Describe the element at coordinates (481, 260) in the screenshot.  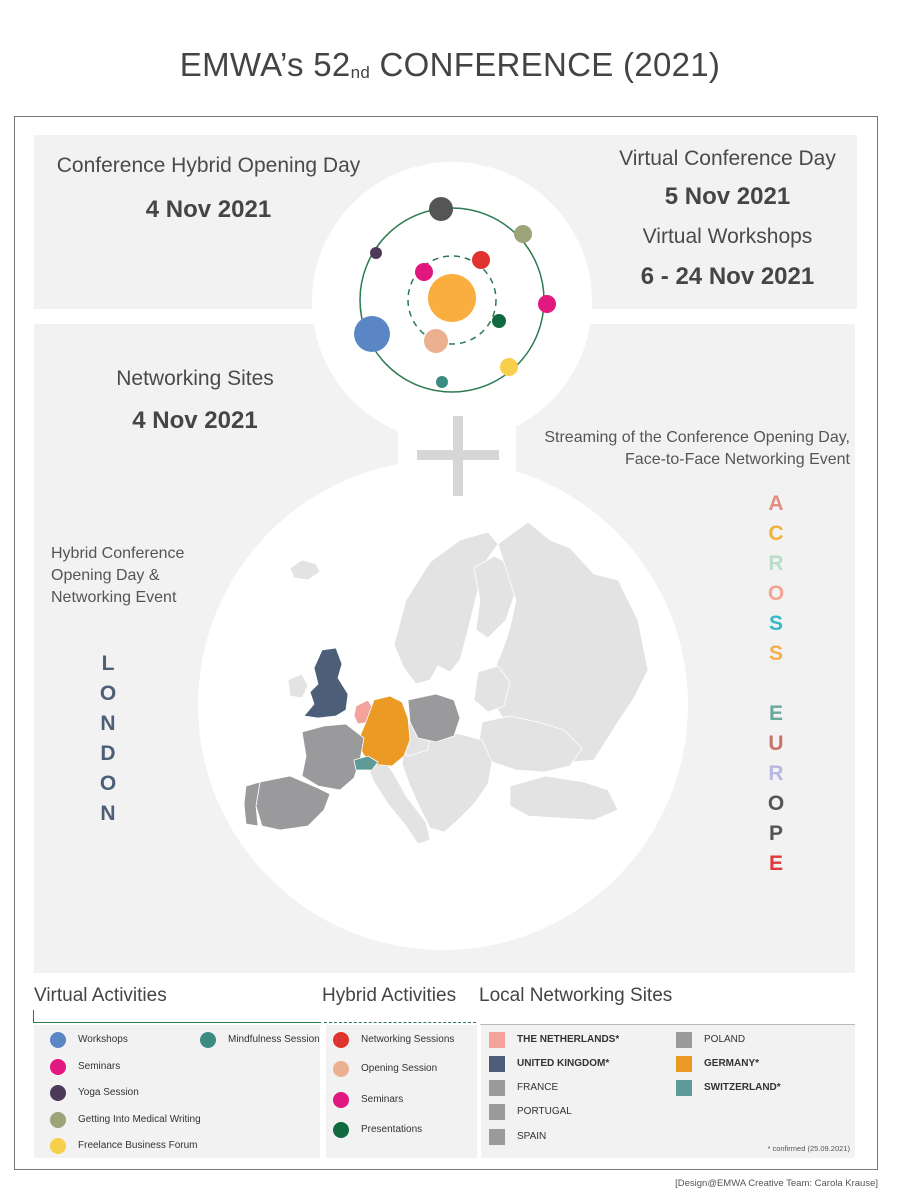
I see `red-planet-icon` at that location.